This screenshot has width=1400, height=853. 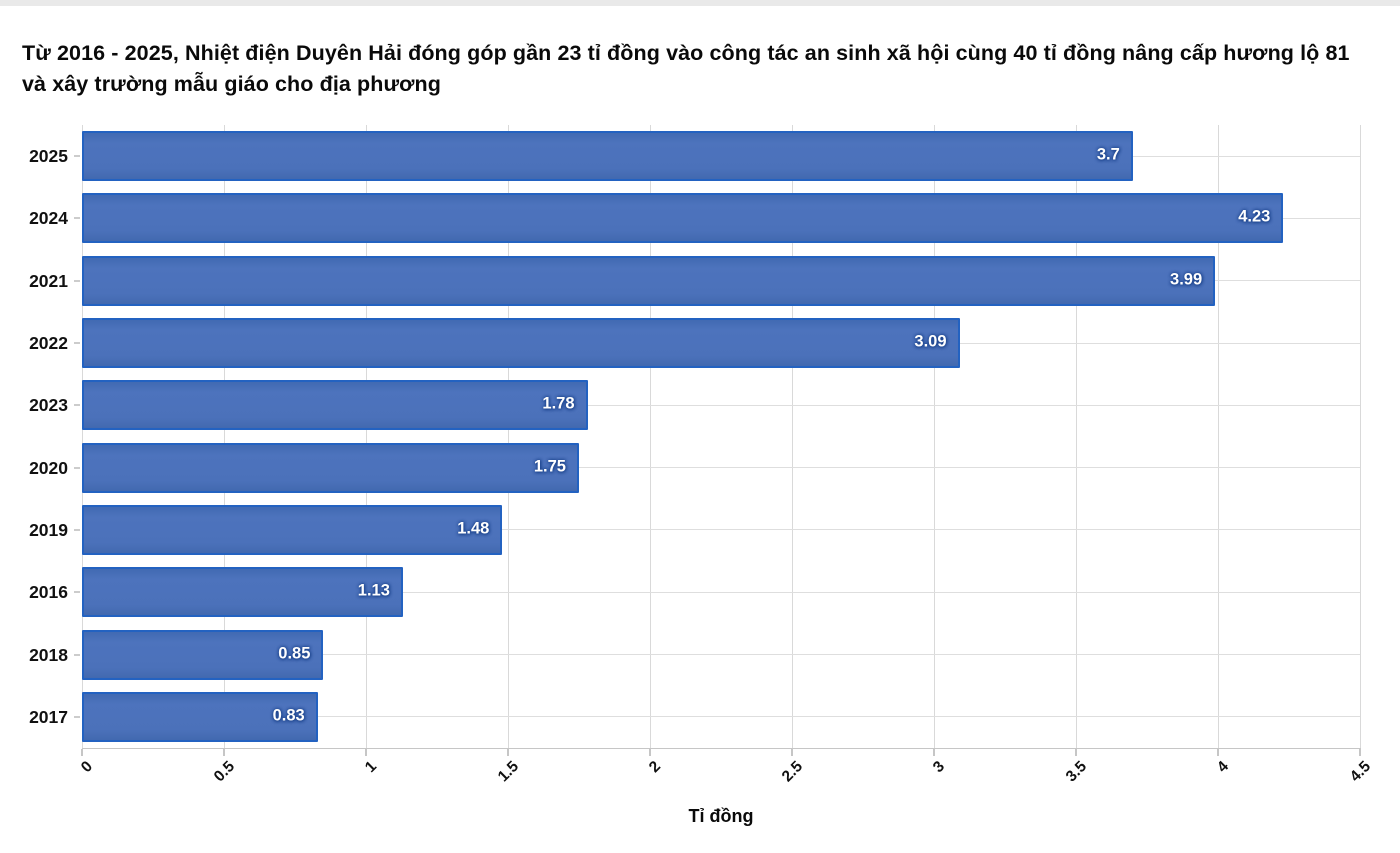 I want to click on bar-2018: 0.85, so click(x=203, y=654).